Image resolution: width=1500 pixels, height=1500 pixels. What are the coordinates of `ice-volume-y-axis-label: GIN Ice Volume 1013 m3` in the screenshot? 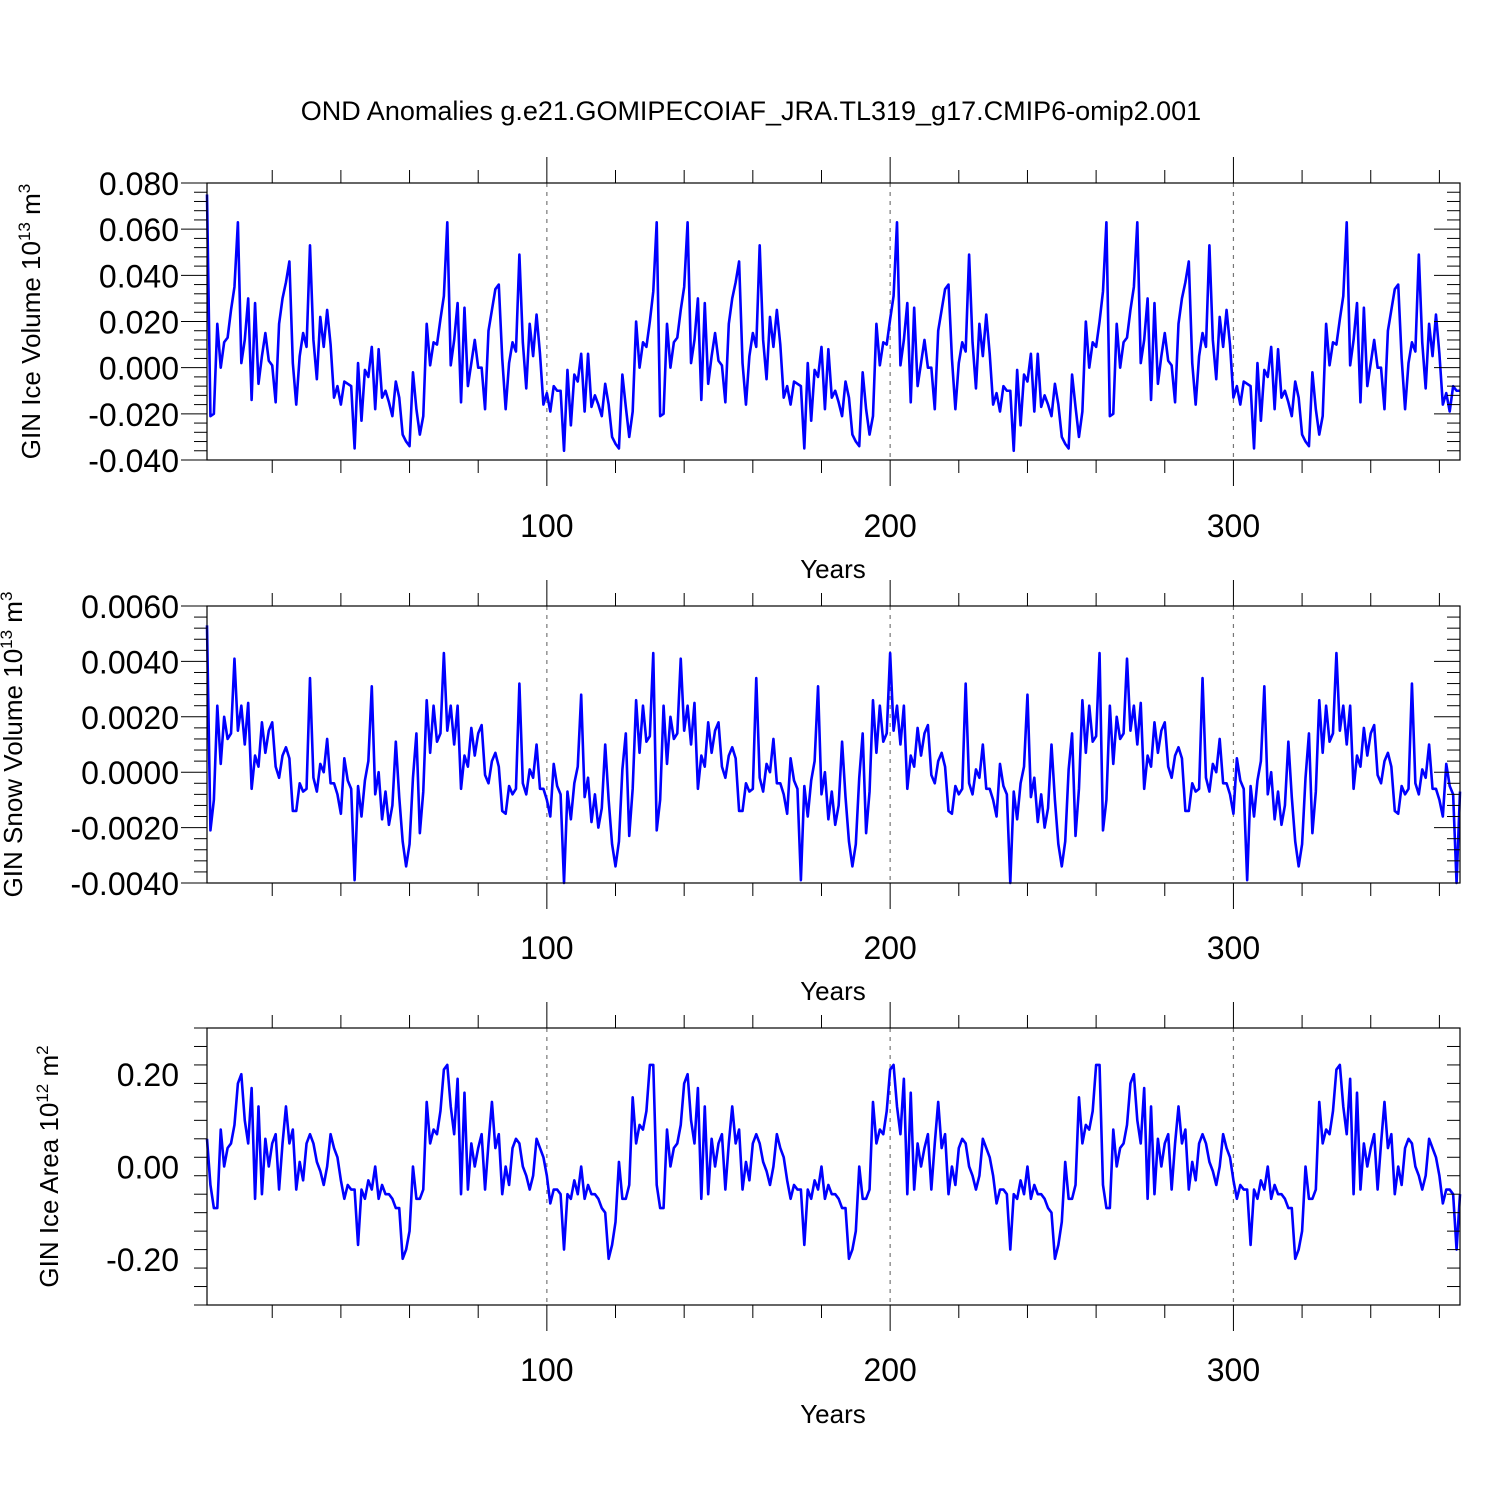 It's located at (30, 322).